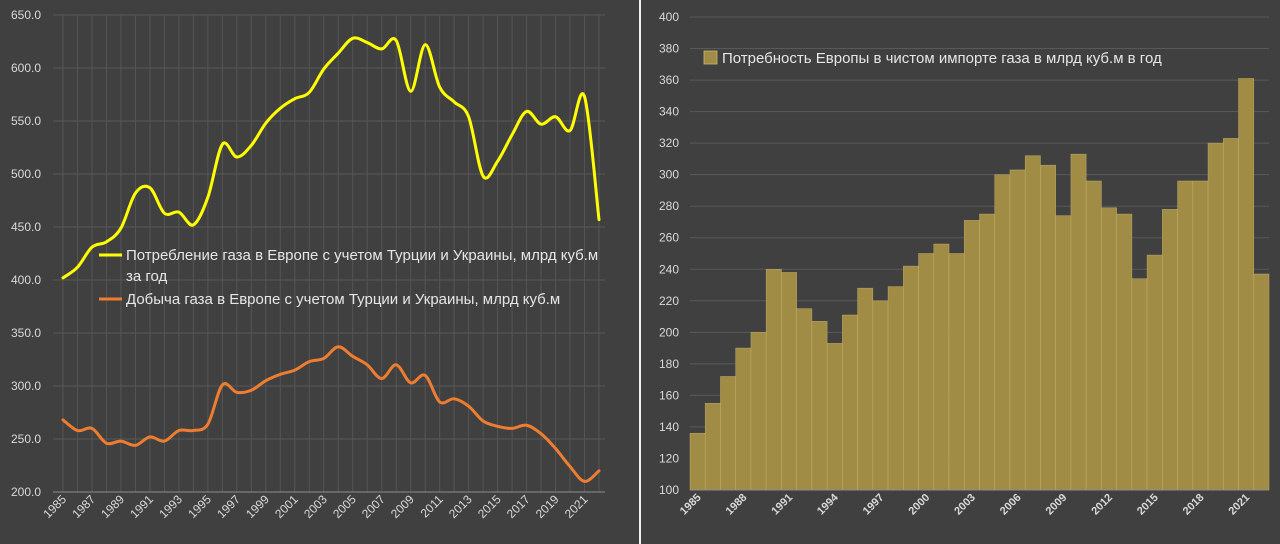  I want to click on bar-2005, so click(1002, 332).